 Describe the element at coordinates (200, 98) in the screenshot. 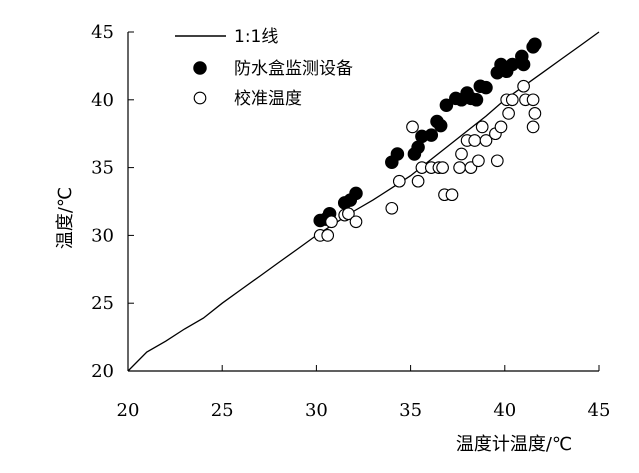

I see `legend-hollow-marker` at that location.